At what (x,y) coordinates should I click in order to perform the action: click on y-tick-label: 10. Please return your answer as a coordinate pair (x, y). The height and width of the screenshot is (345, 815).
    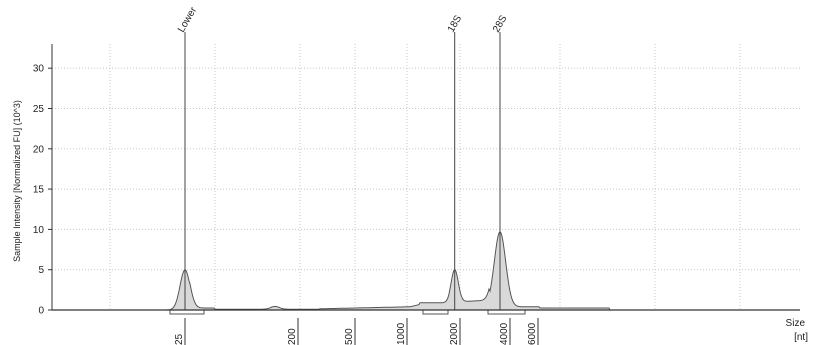
    Looking at the image, I should click on (39, 230).